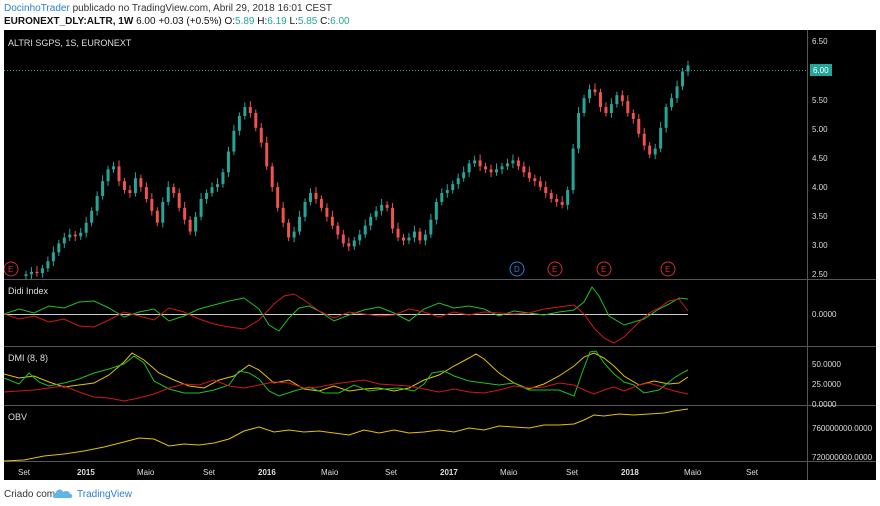 This screenshot has width=880, height=506. What do you see at coordinates (339, 269) in the screenshot?
I see `event-markers: E D E E E` at bounding box center [339, 269].